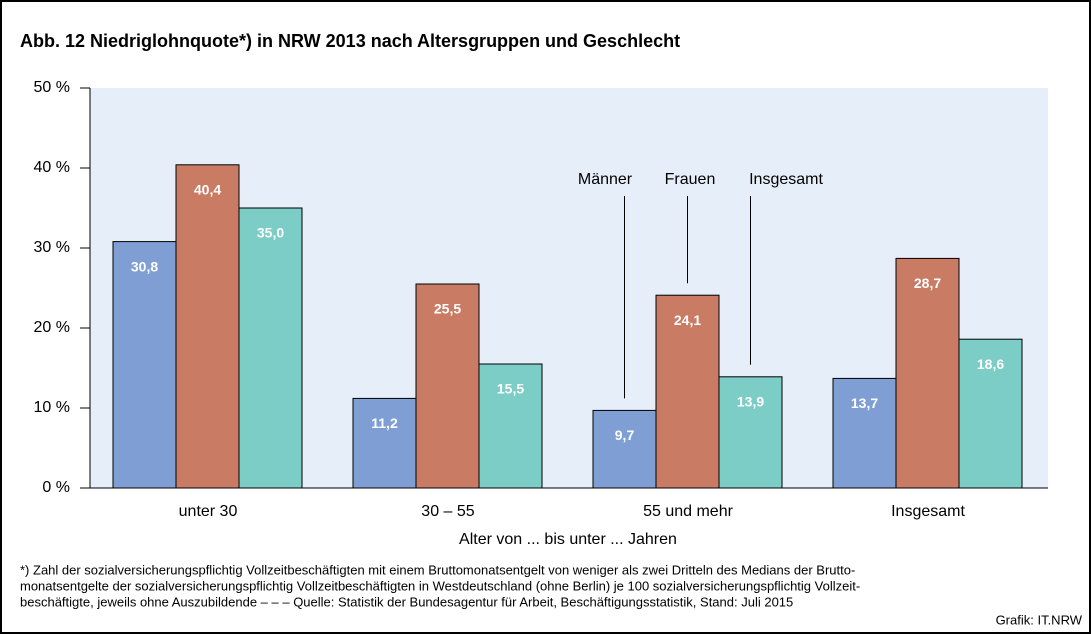  I want to click on x-tick-label: 55 und mehr, so click(688, 511).